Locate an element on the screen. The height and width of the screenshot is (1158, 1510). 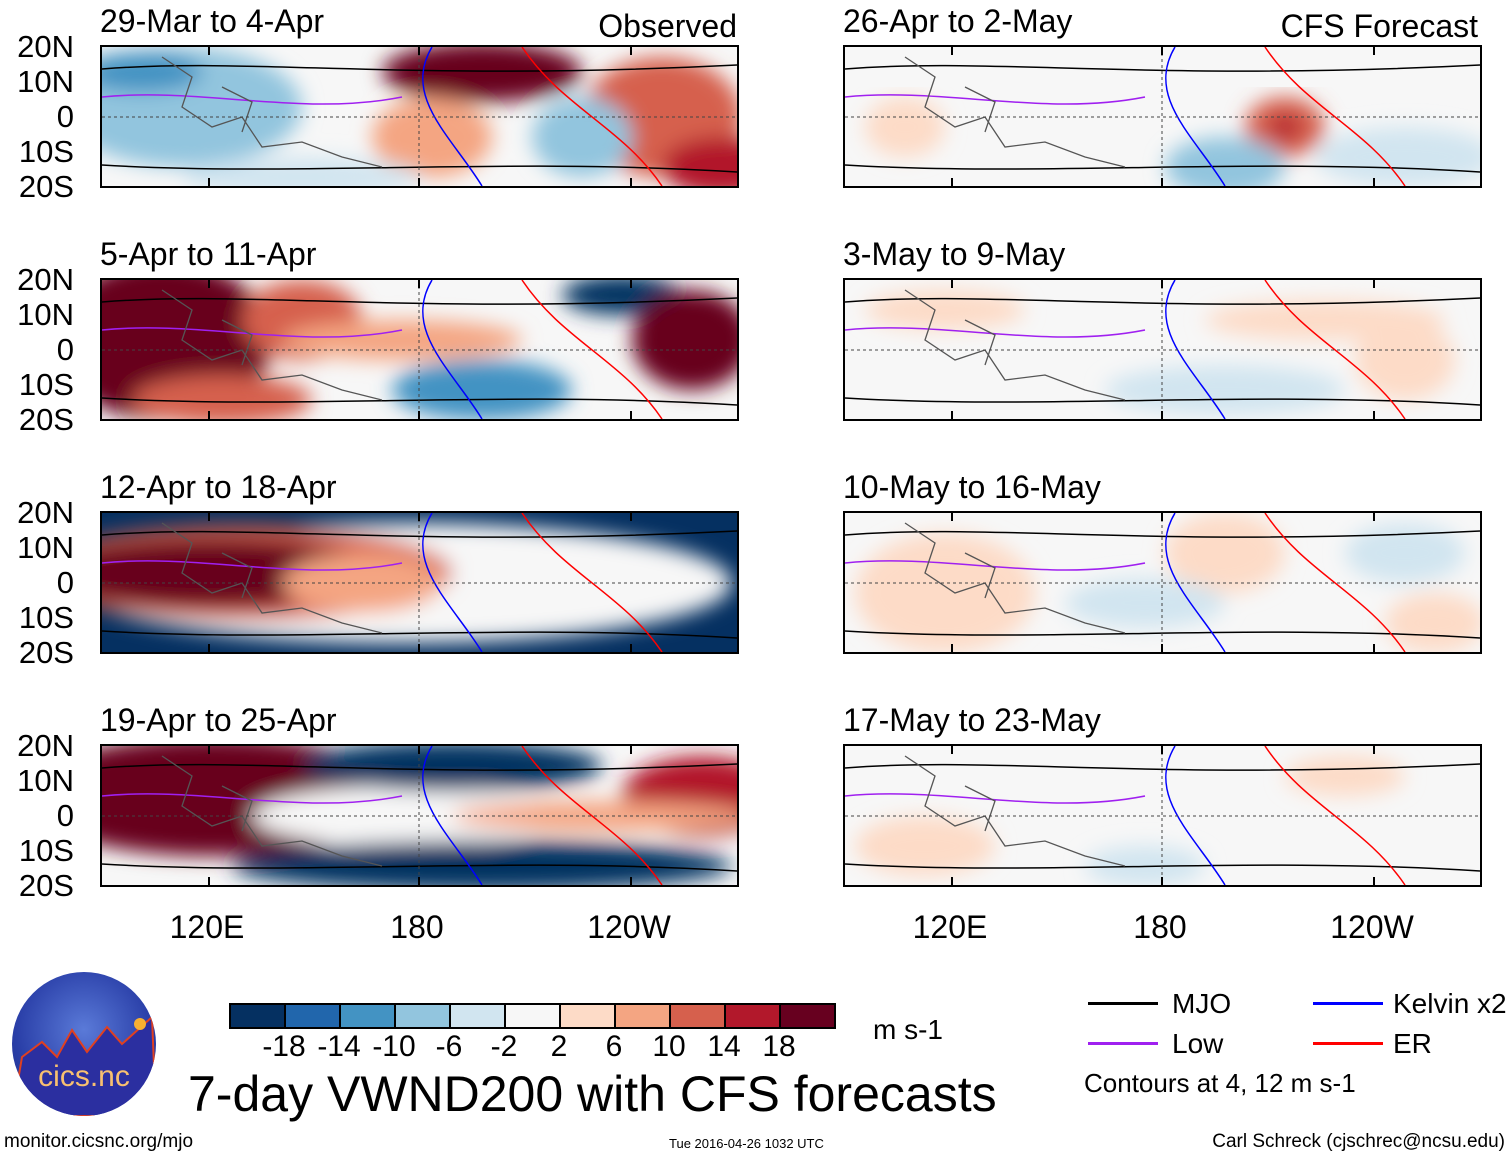
panel-title: 17-May to 23-May is located at coordinates (972, 720).